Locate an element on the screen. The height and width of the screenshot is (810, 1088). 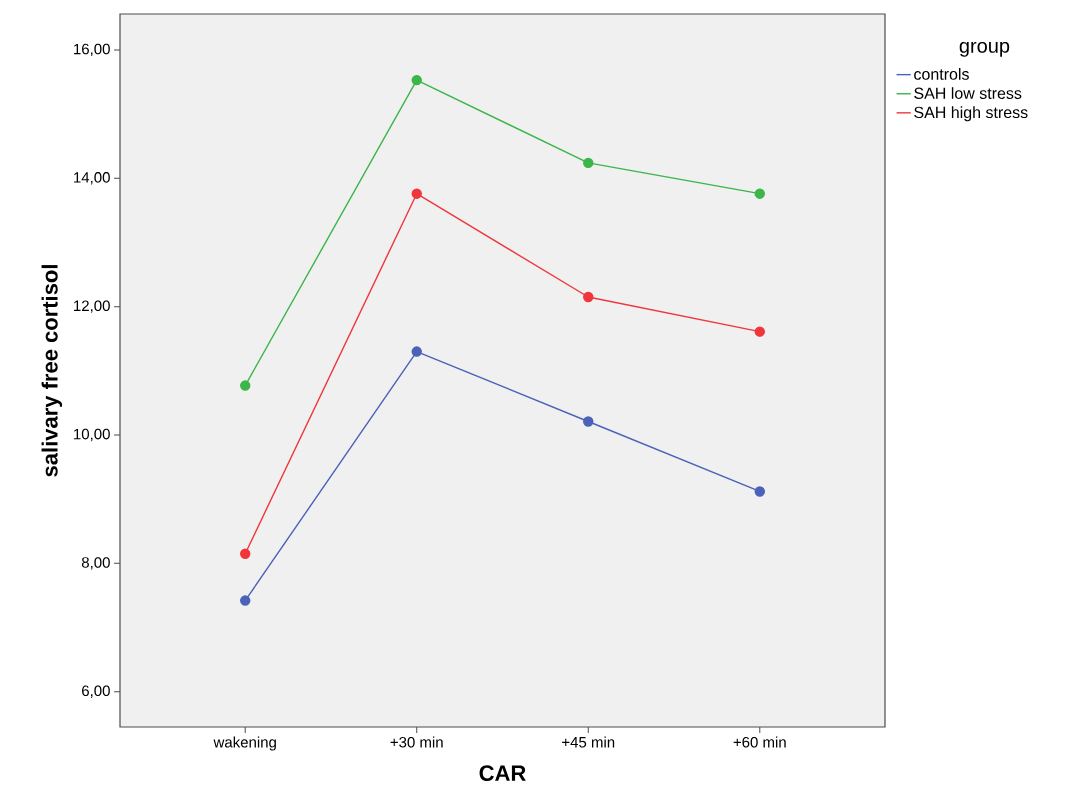
x-tick-label: +60 min is located at coordinates (759, 742).